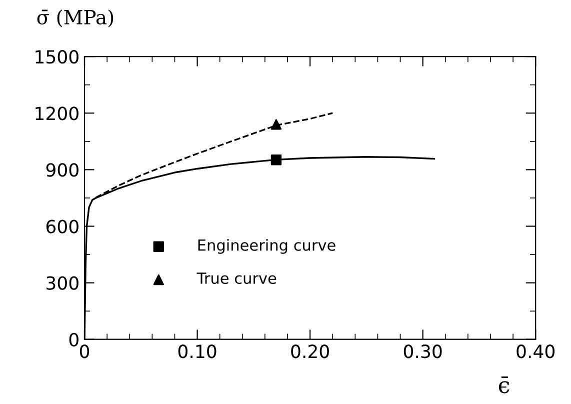 The width and height of the screenshot is (571, 404). What do you see at coordinates (267, 246) in the screenshot?
I see `legend-label: Engineering curve` at bounding box center [267, 246].